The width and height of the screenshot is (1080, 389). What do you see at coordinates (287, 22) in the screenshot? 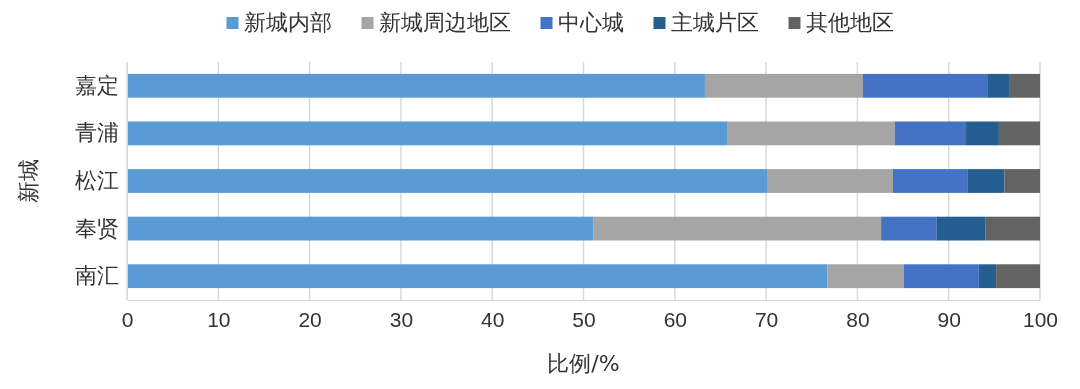
I see `legend-label: 新城内部` at bounding box center [287, 22].